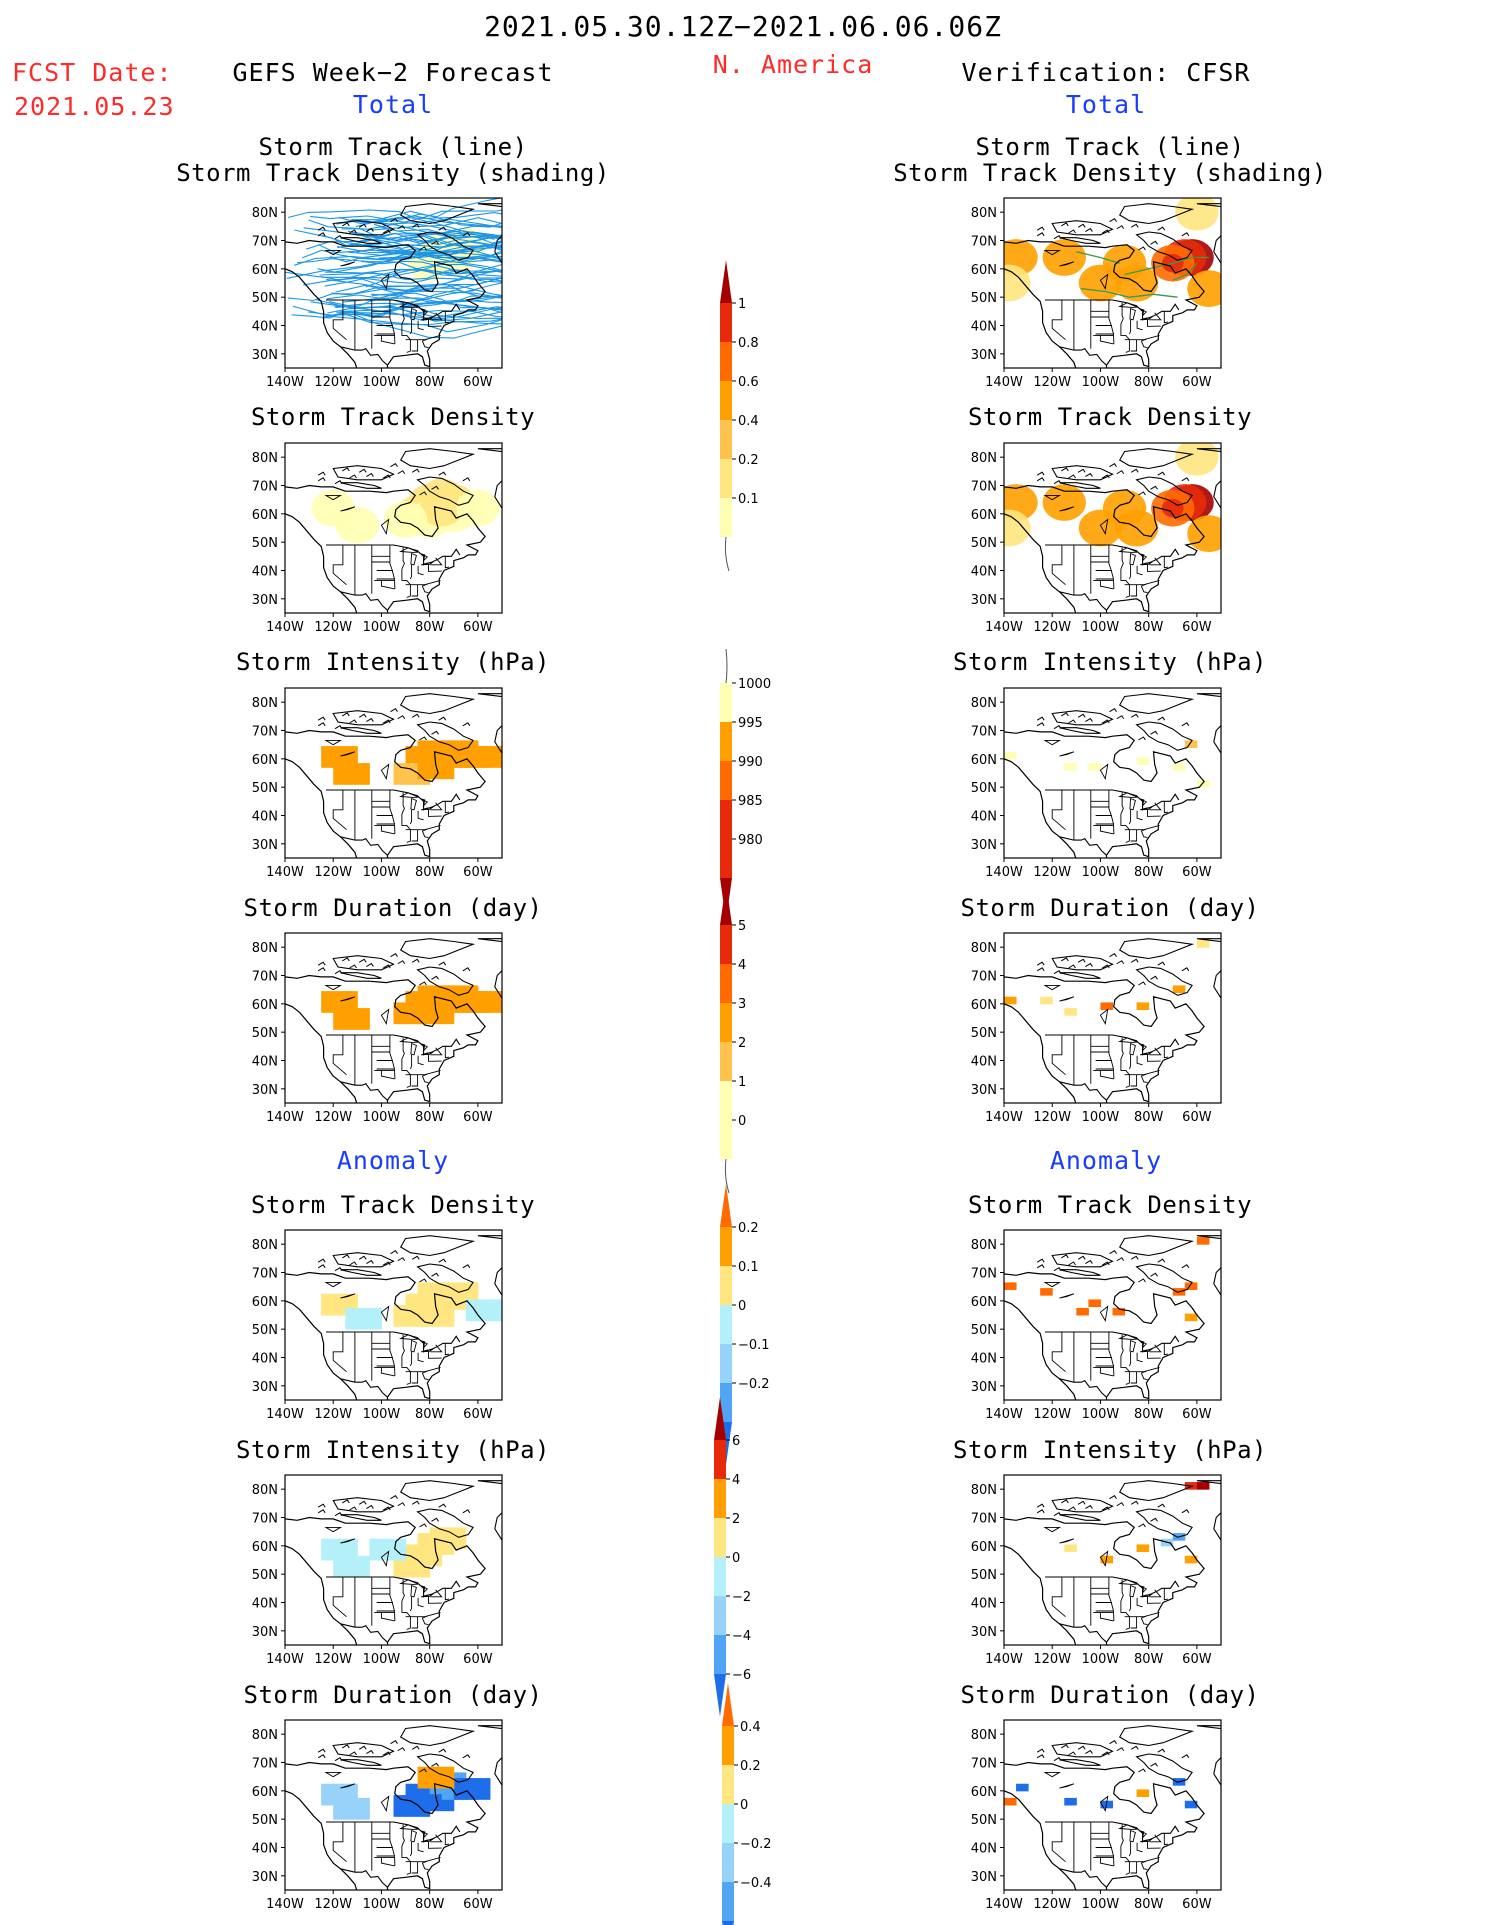  What do you see at coordinates (1197, 214) in the screenshot?
I see `density-cell` at bounding box center [1197, 214].